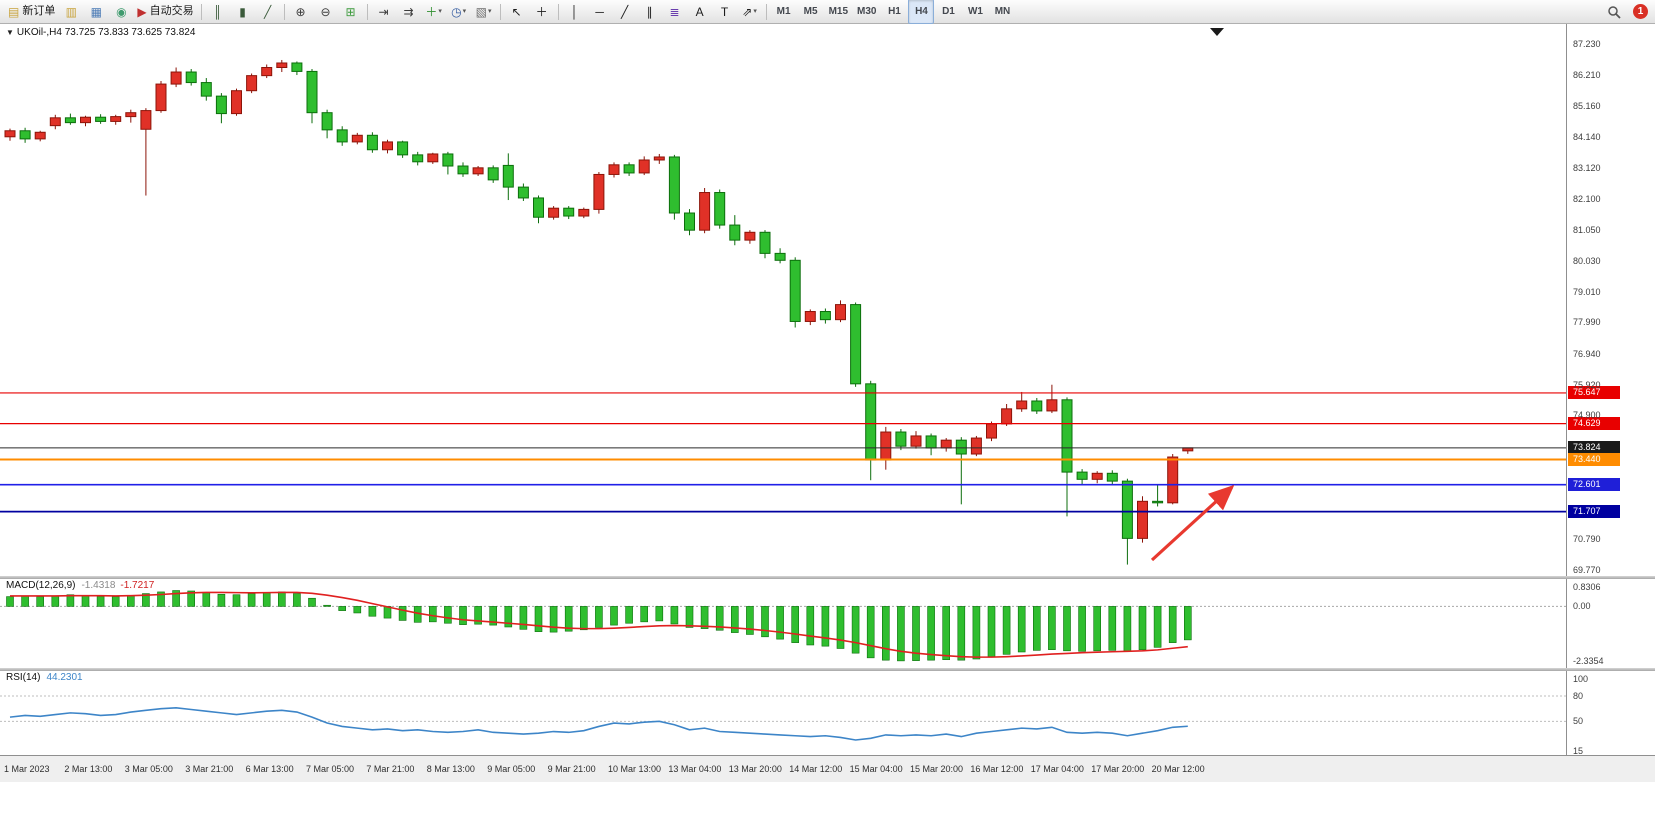 This screenshot has width=1655, height=827. I want to click on templates-button: ▧ ▾, so click(484, 11).